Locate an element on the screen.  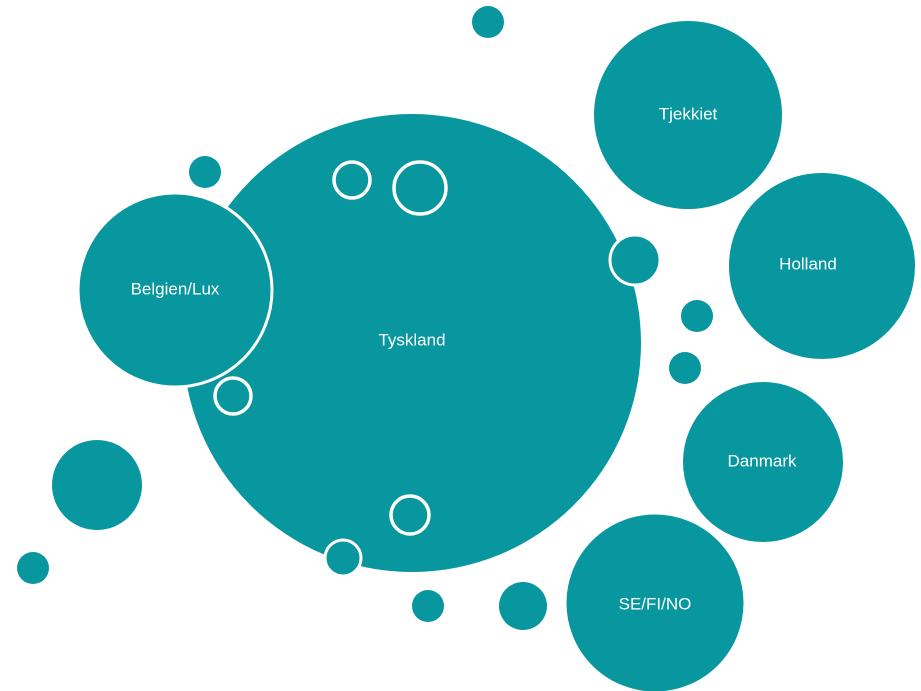
node-label: Tjekkiet is located at coordinates (688, 113).